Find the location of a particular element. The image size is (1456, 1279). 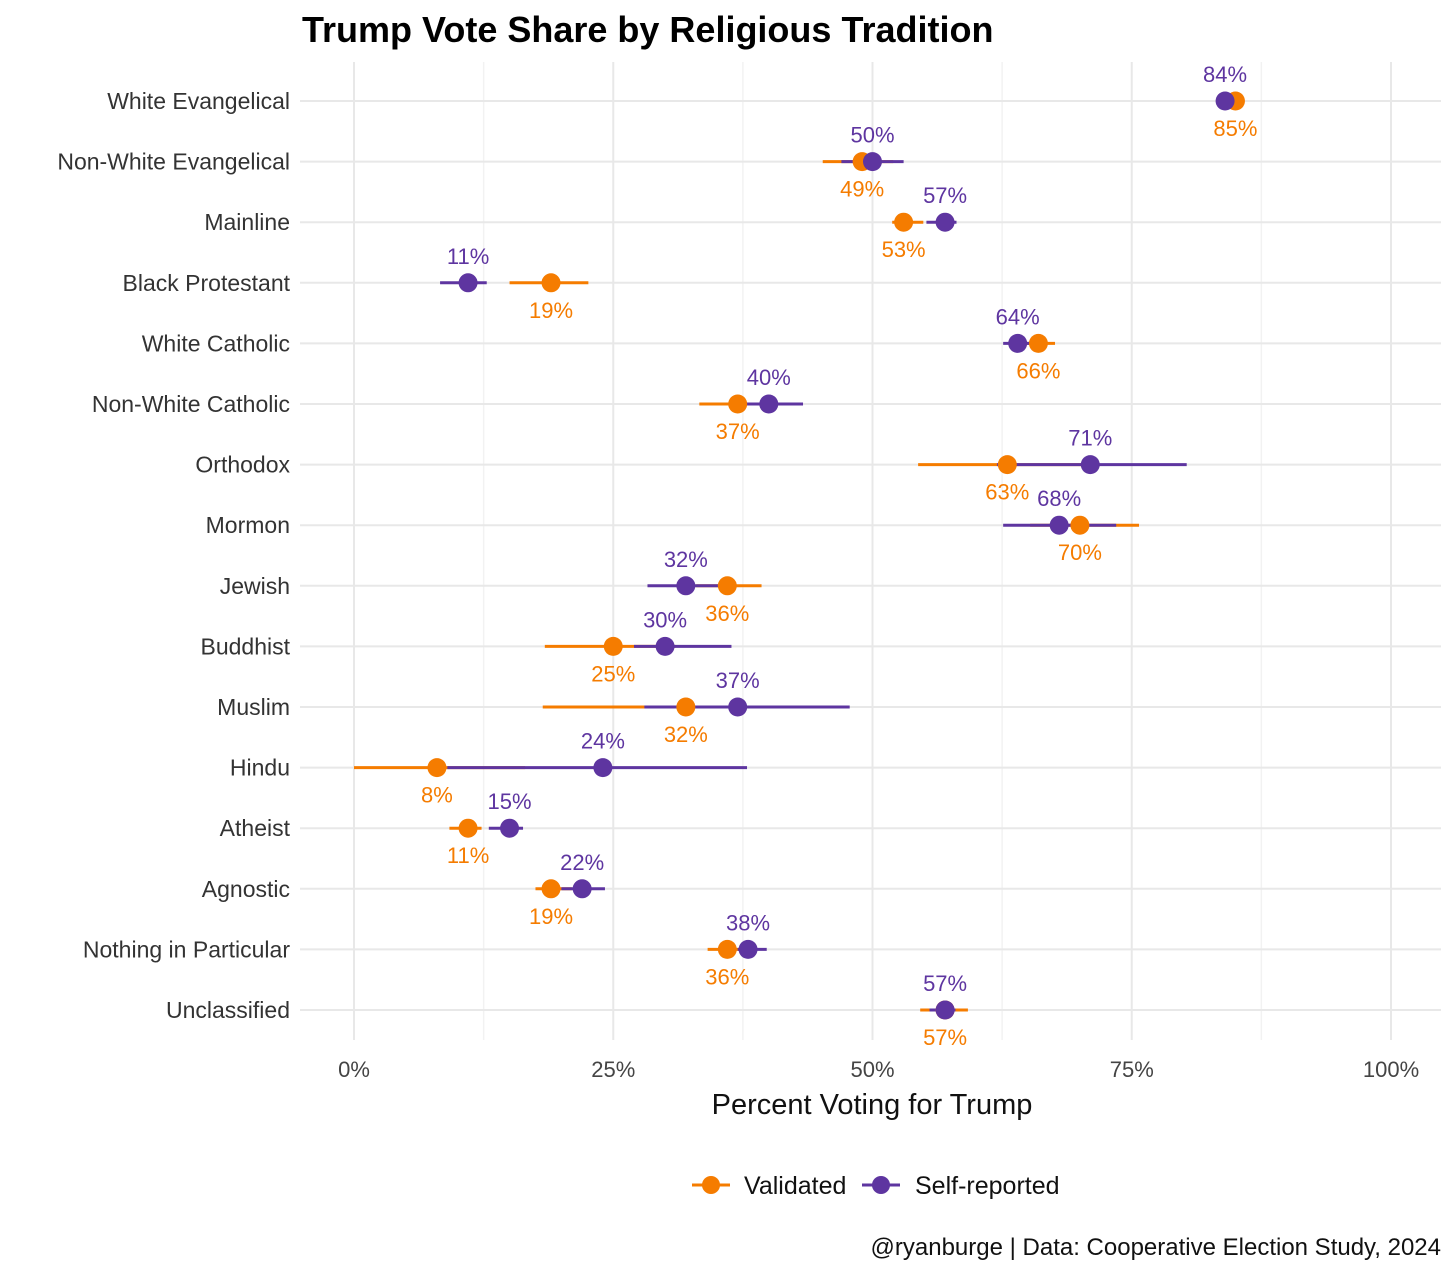

data-label-self-reported: 50% is located at coordinates (872, 135).